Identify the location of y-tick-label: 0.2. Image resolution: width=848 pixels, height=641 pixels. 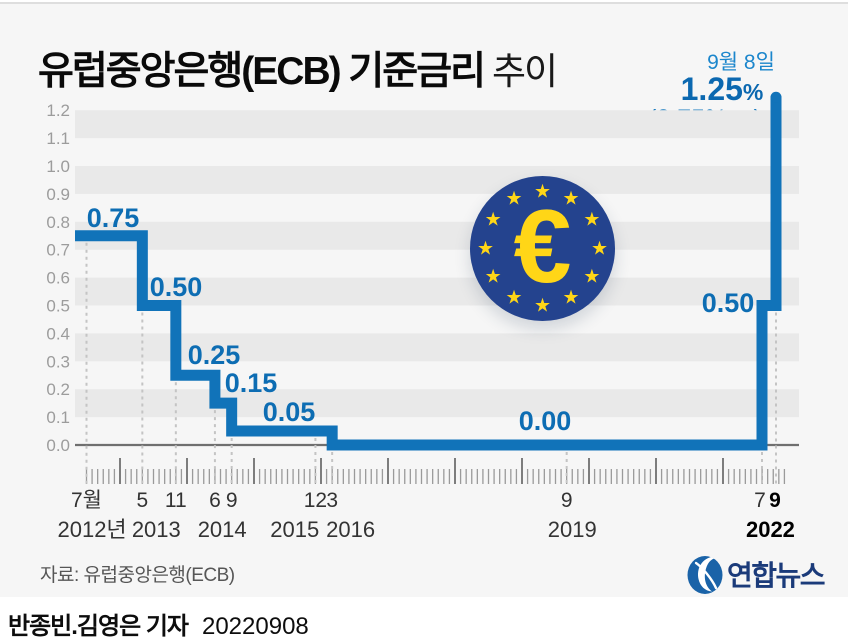
(58, 389).